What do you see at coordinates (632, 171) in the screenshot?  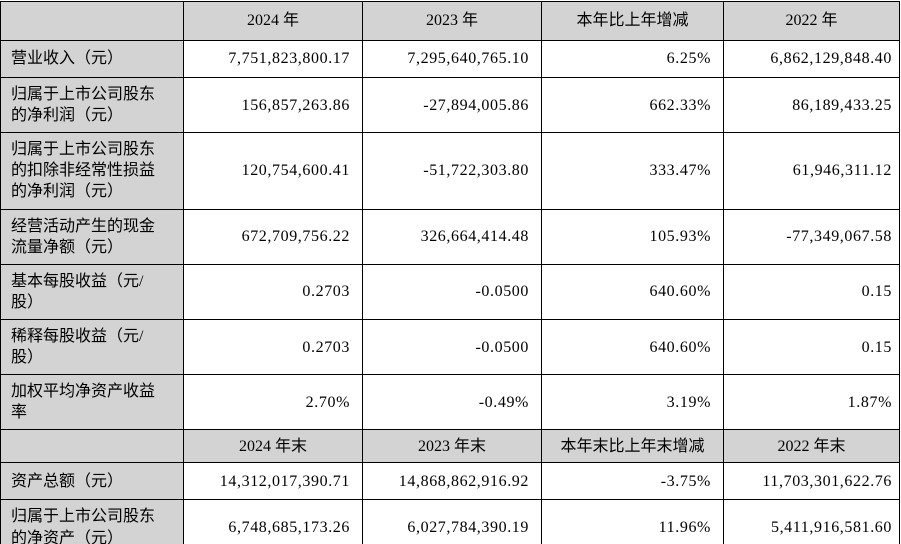 I see `value-cell: 333.47%` at bounding box center [632, 171].